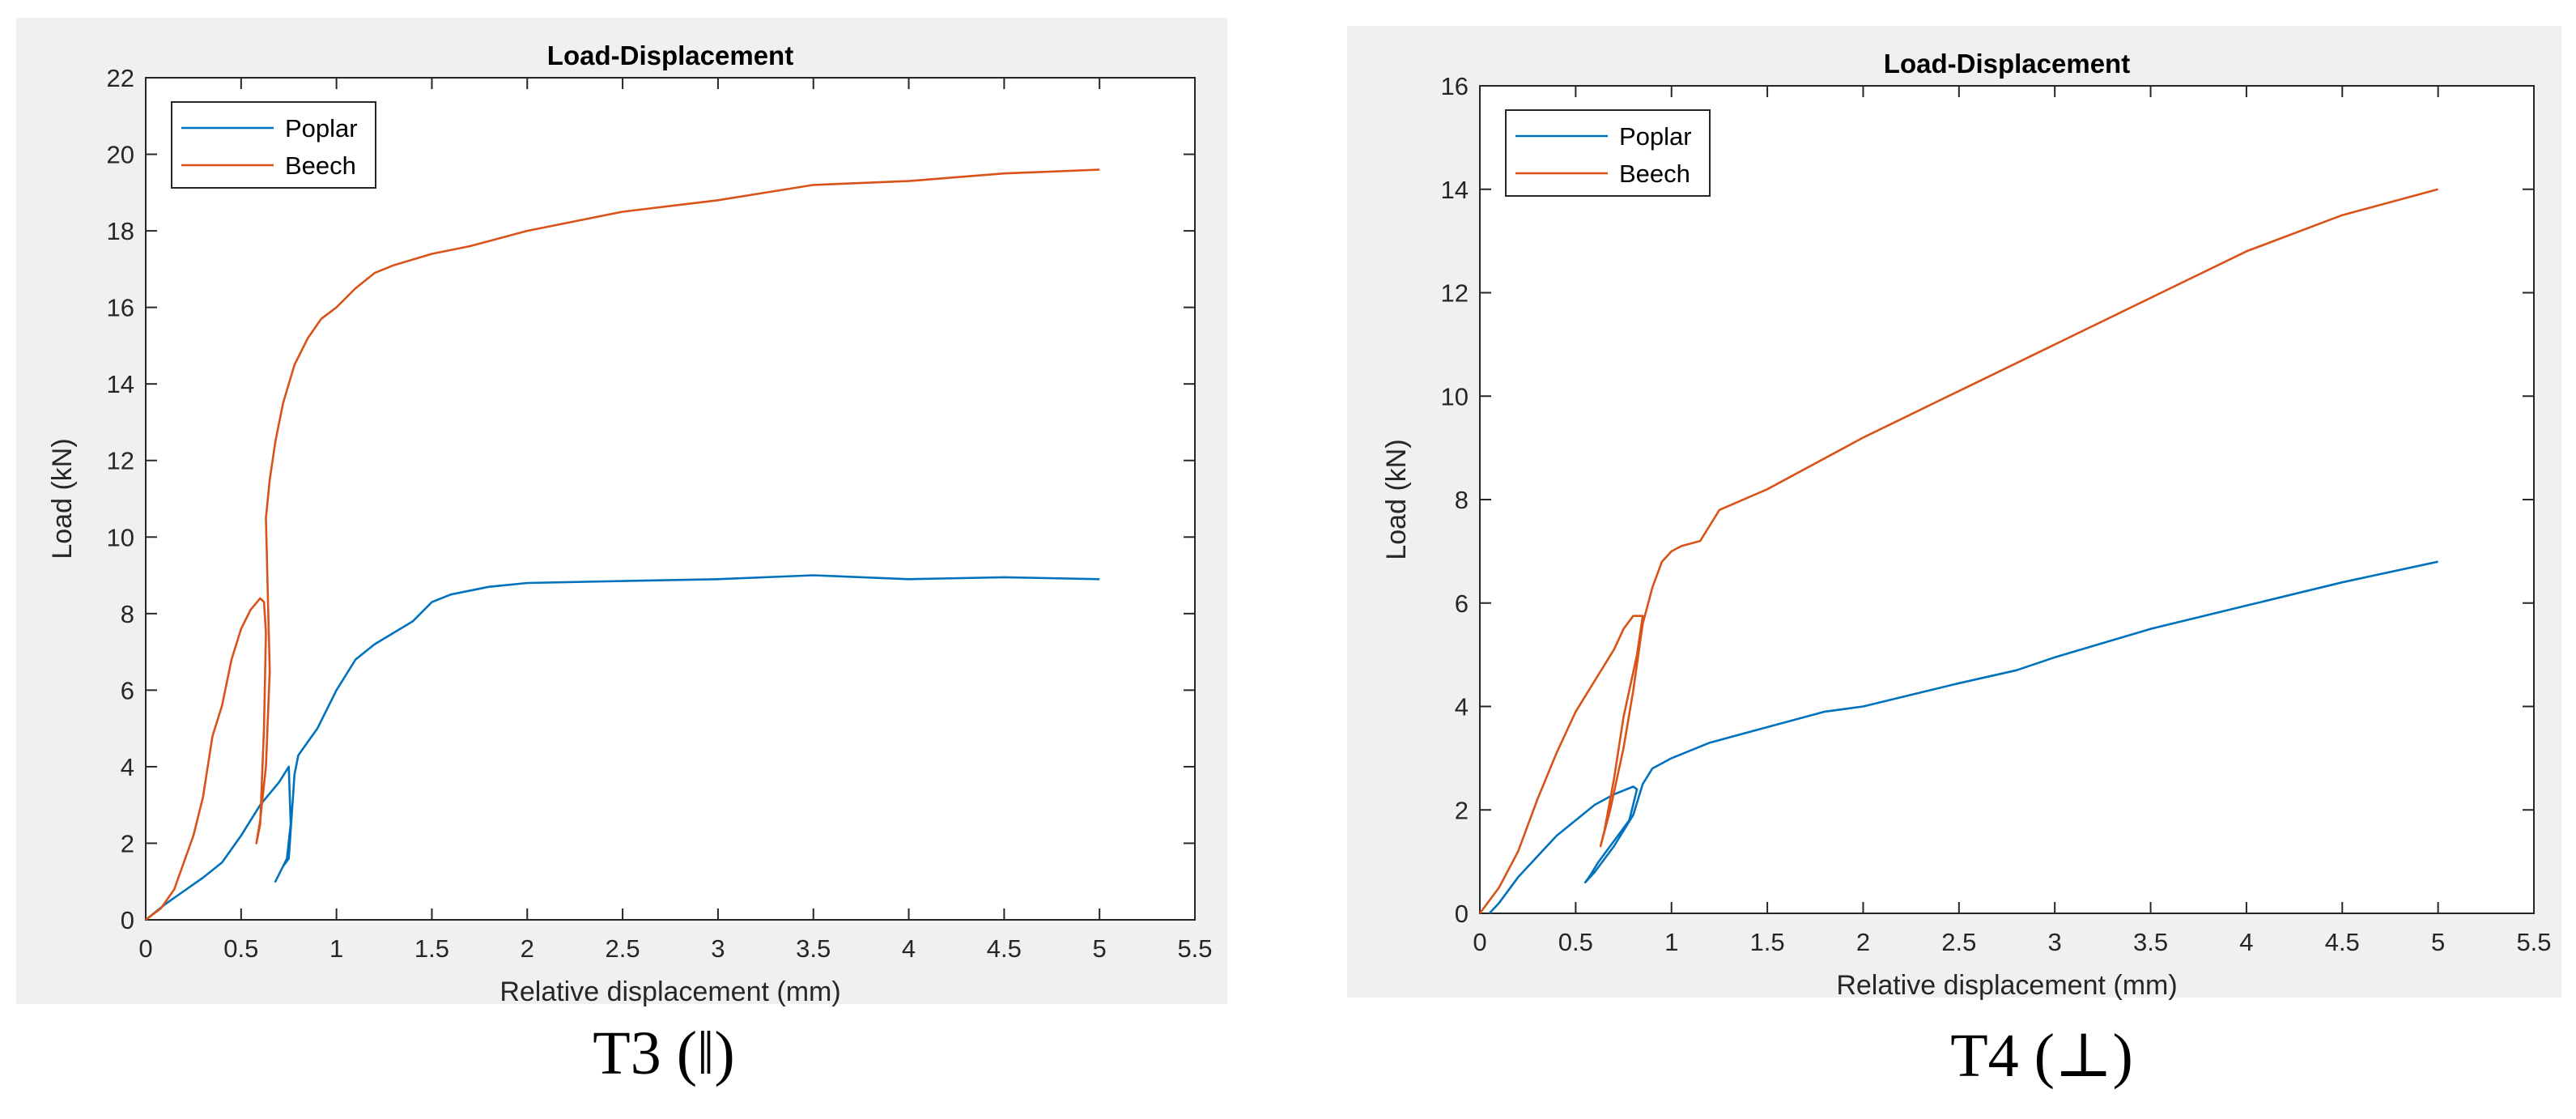  What do you see at coordinates (1655, 136) in the screenshot?
I see `chart-t4-legend-label-poplar: Poplar` at bounding box center [1655, 136].